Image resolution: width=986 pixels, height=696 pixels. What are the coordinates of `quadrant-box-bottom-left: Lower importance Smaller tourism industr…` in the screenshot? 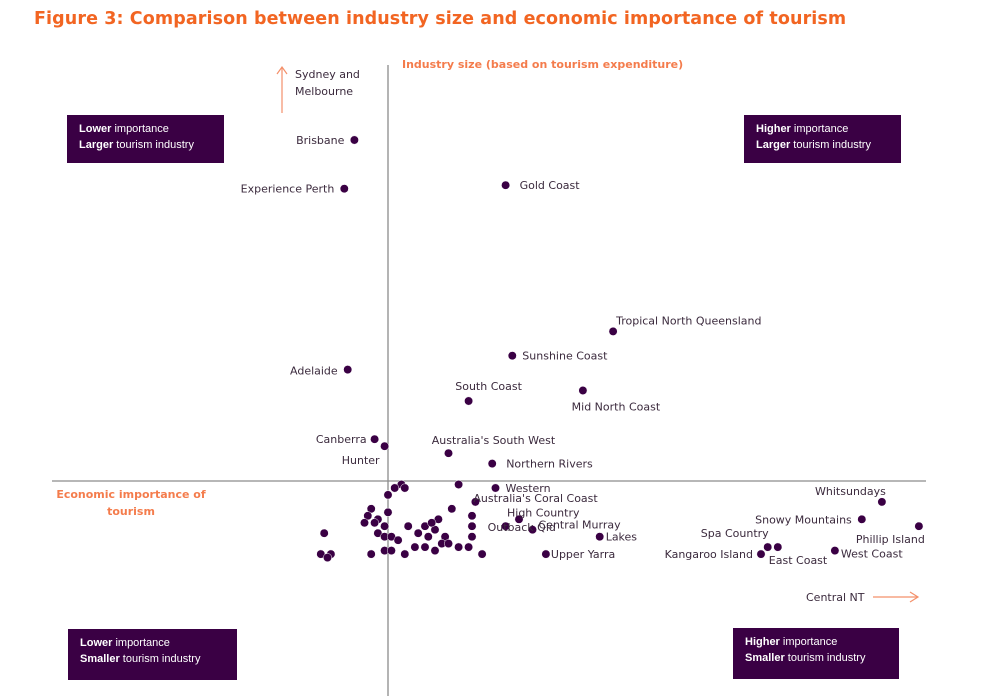 It's located at (152, 654).